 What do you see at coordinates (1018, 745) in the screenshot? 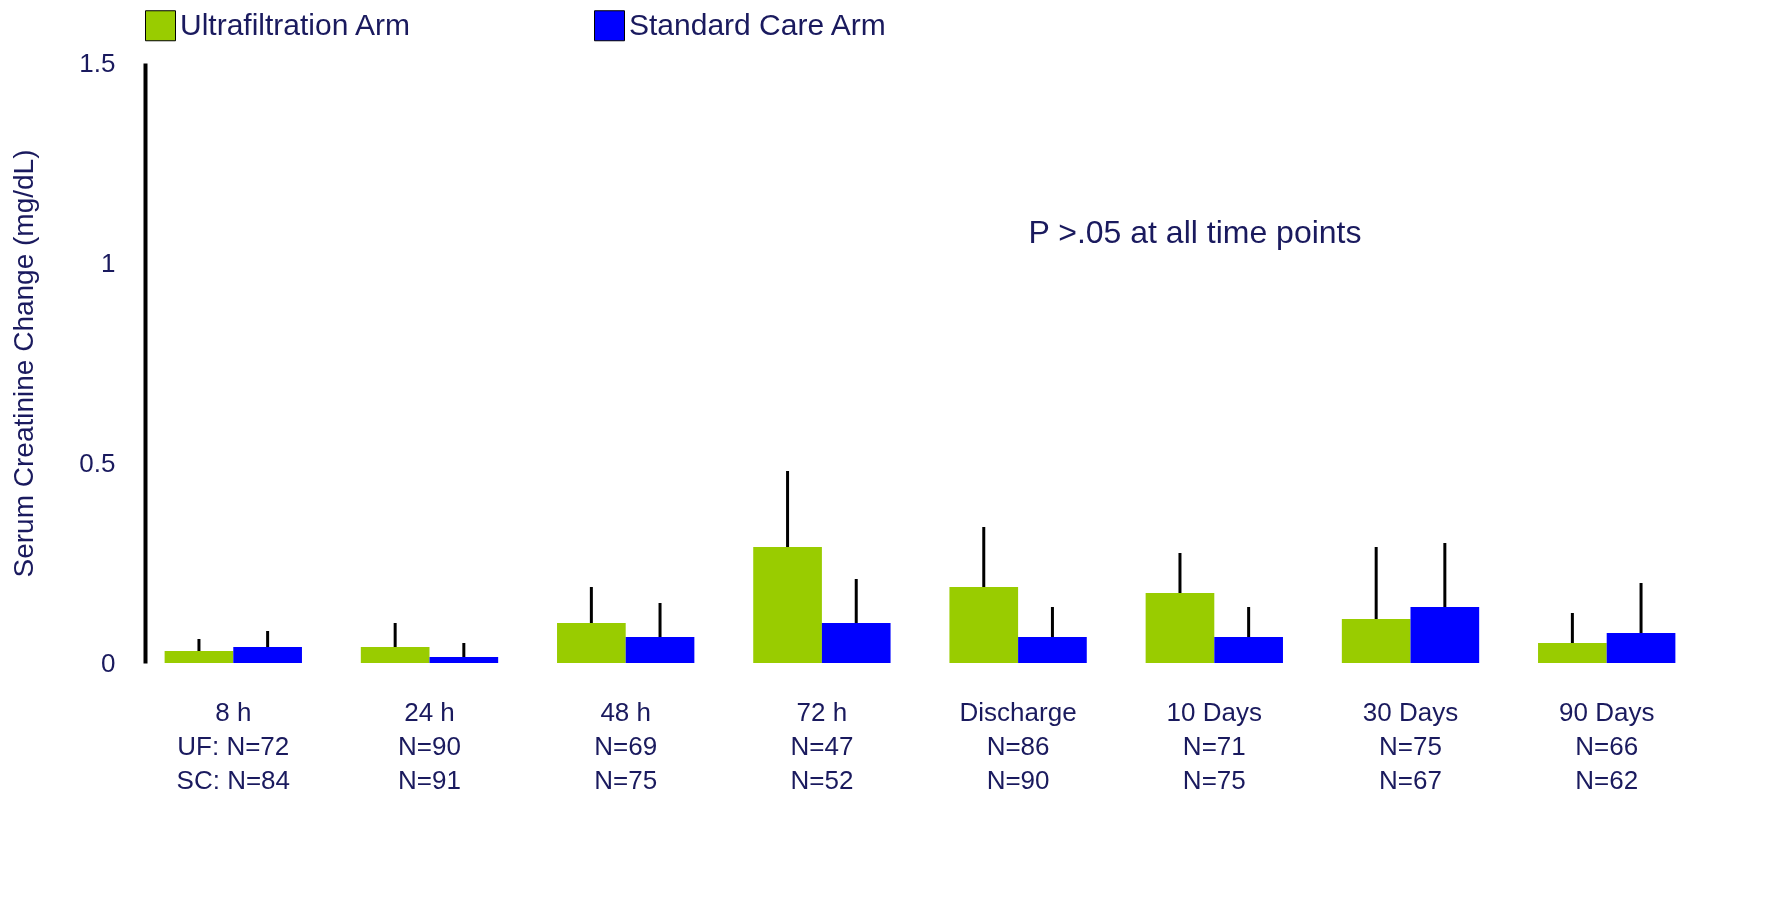
I see `x-tick-label: Discharge N=86 N=90` at bounding box center [1018, 745].